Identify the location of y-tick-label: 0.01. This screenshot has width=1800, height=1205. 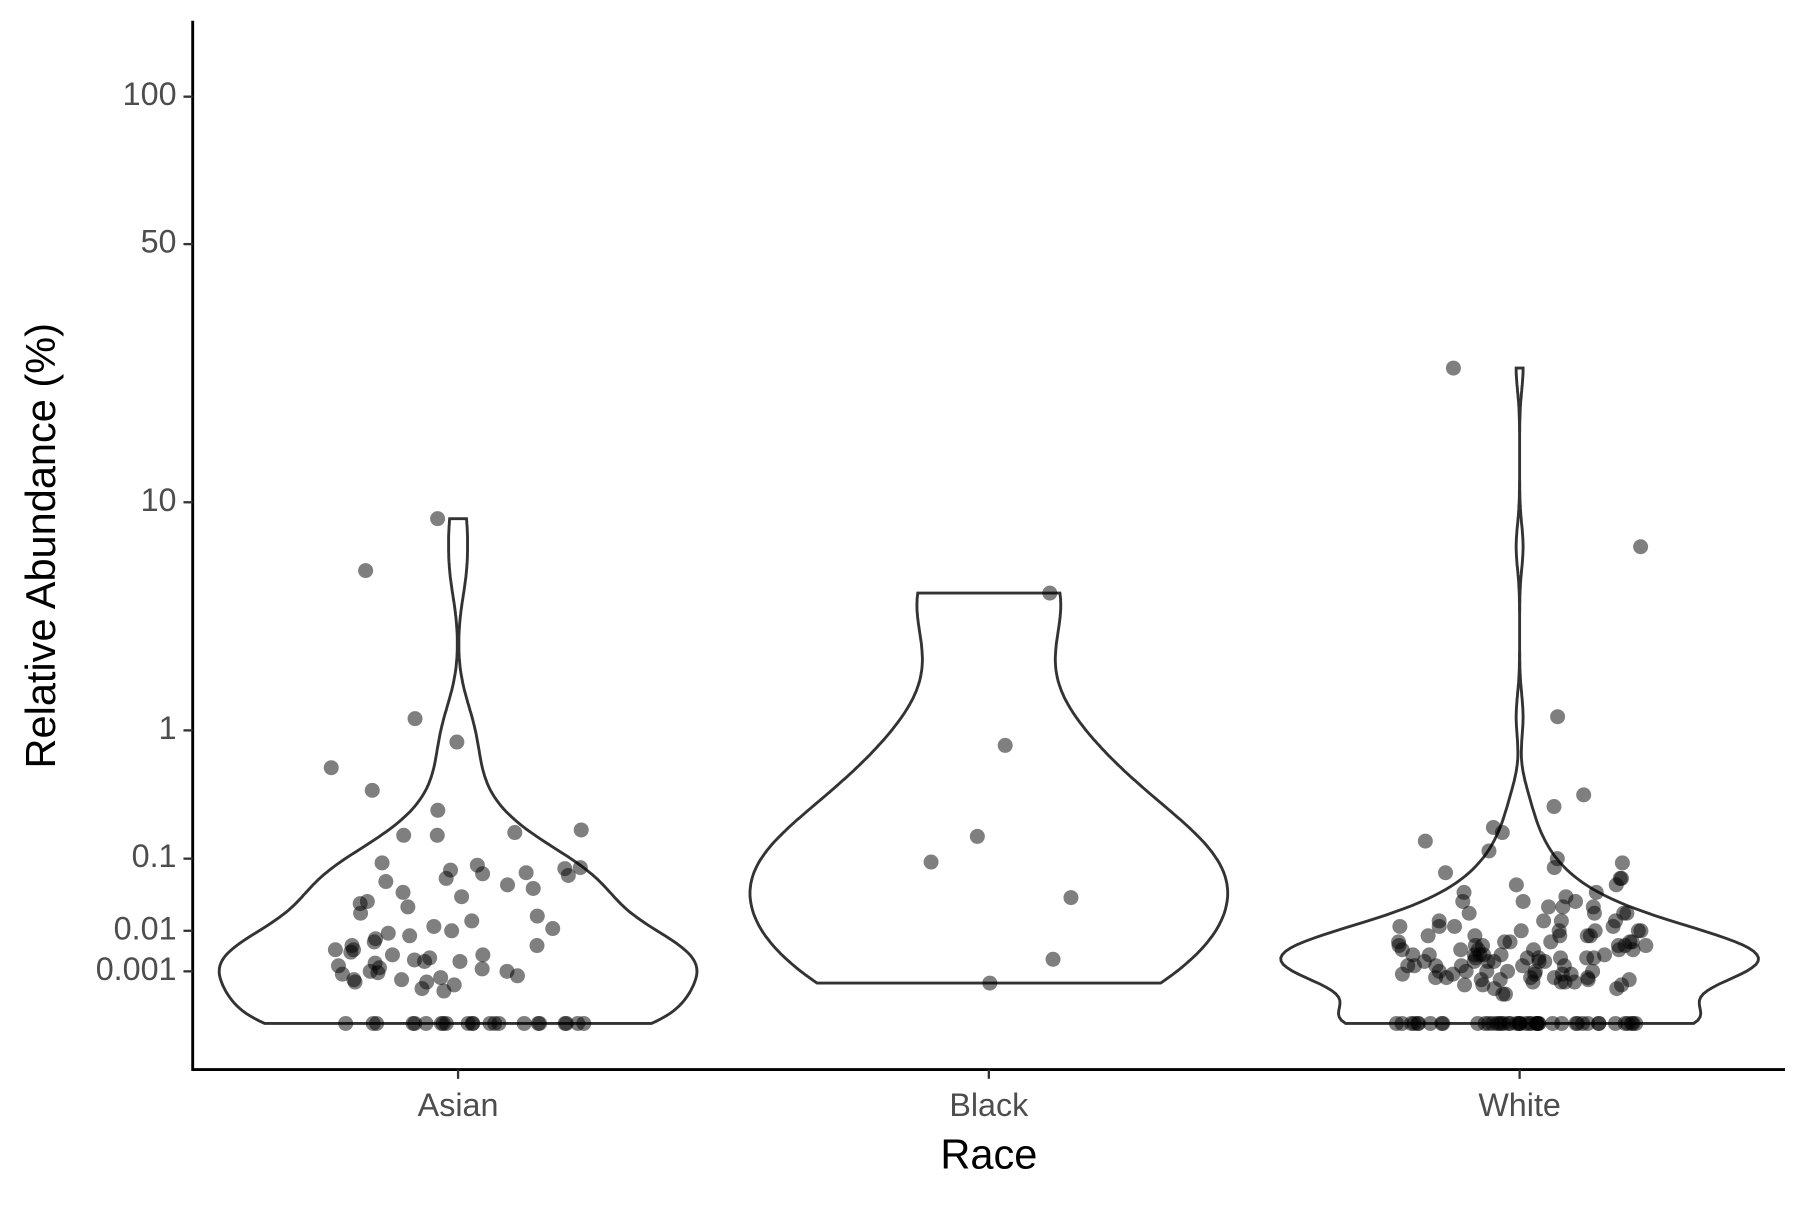
(145, 928).